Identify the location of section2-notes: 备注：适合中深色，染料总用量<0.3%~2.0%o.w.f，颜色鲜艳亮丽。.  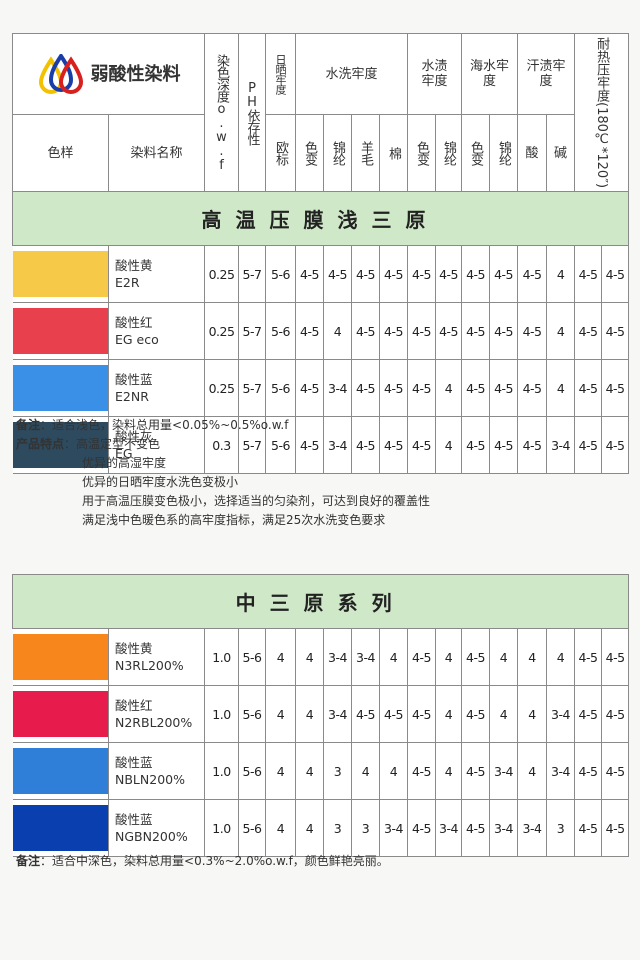
(202, 861).